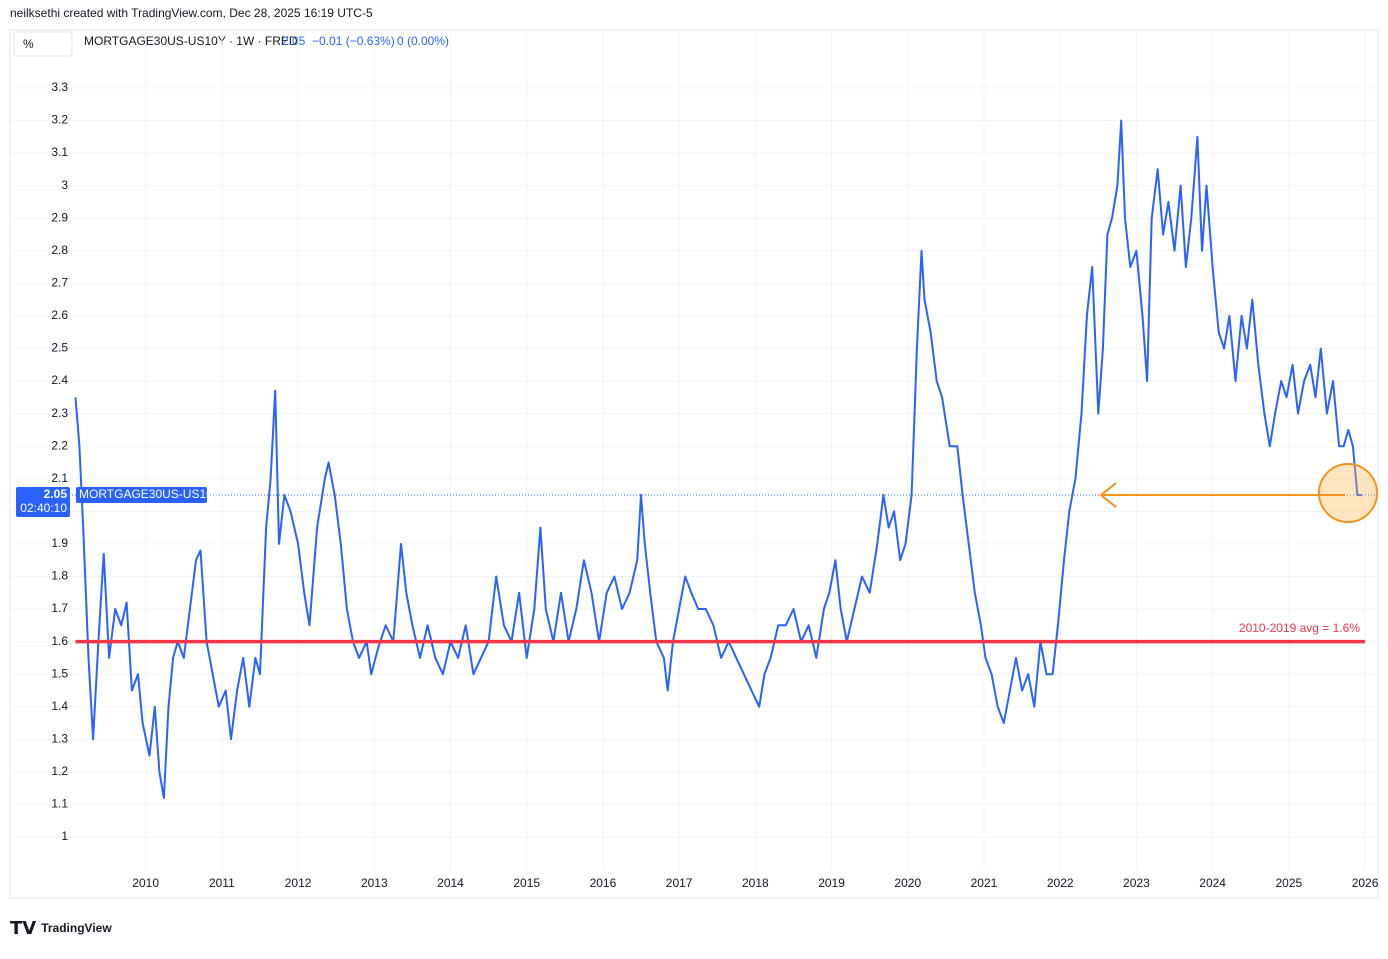  What do you see at coordinates (56, 494) in the screenshot?
I see `price-label-value: 2.05` at bounding box center [56, 494].